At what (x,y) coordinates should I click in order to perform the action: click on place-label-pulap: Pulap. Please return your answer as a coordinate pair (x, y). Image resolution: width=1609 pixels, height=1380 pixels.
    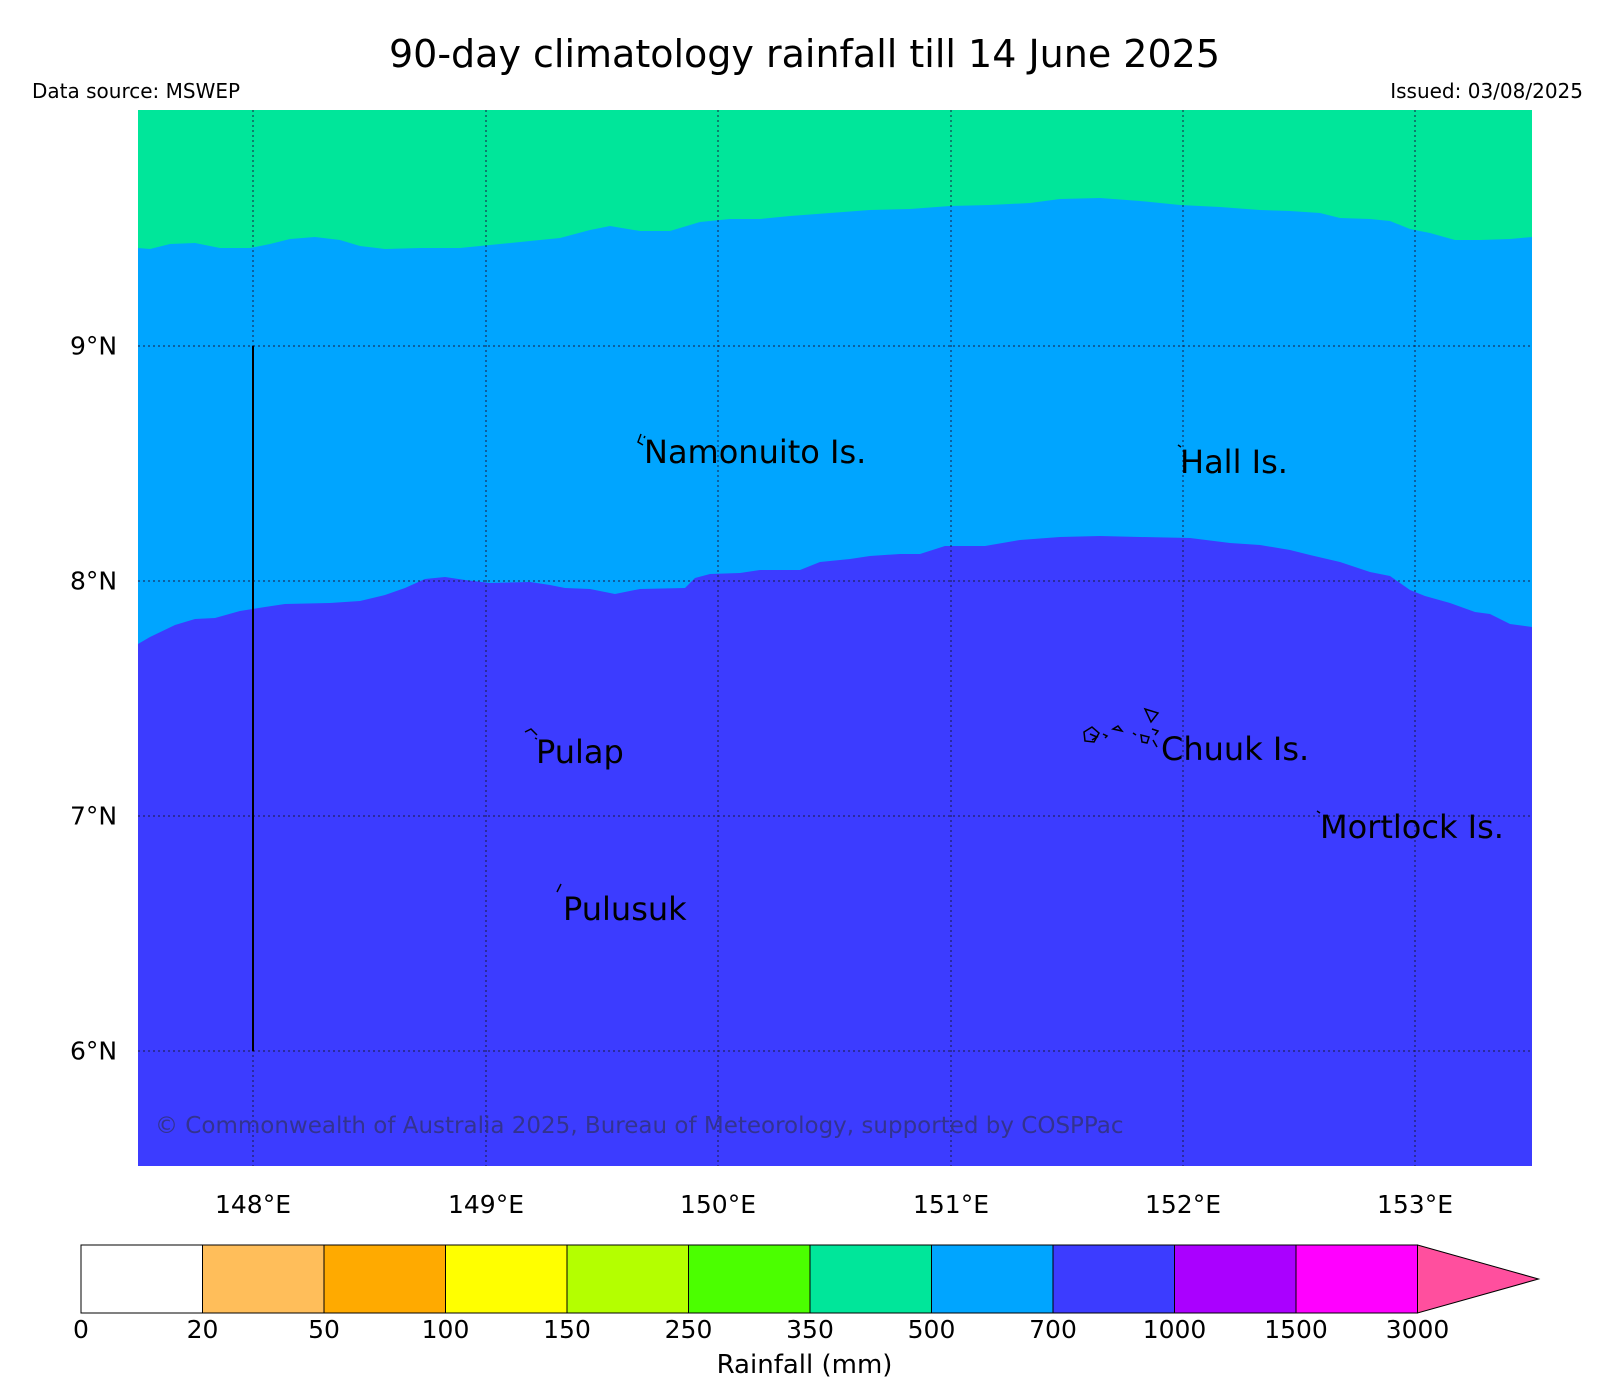
    Looking at the image, I should click on (580, 752).